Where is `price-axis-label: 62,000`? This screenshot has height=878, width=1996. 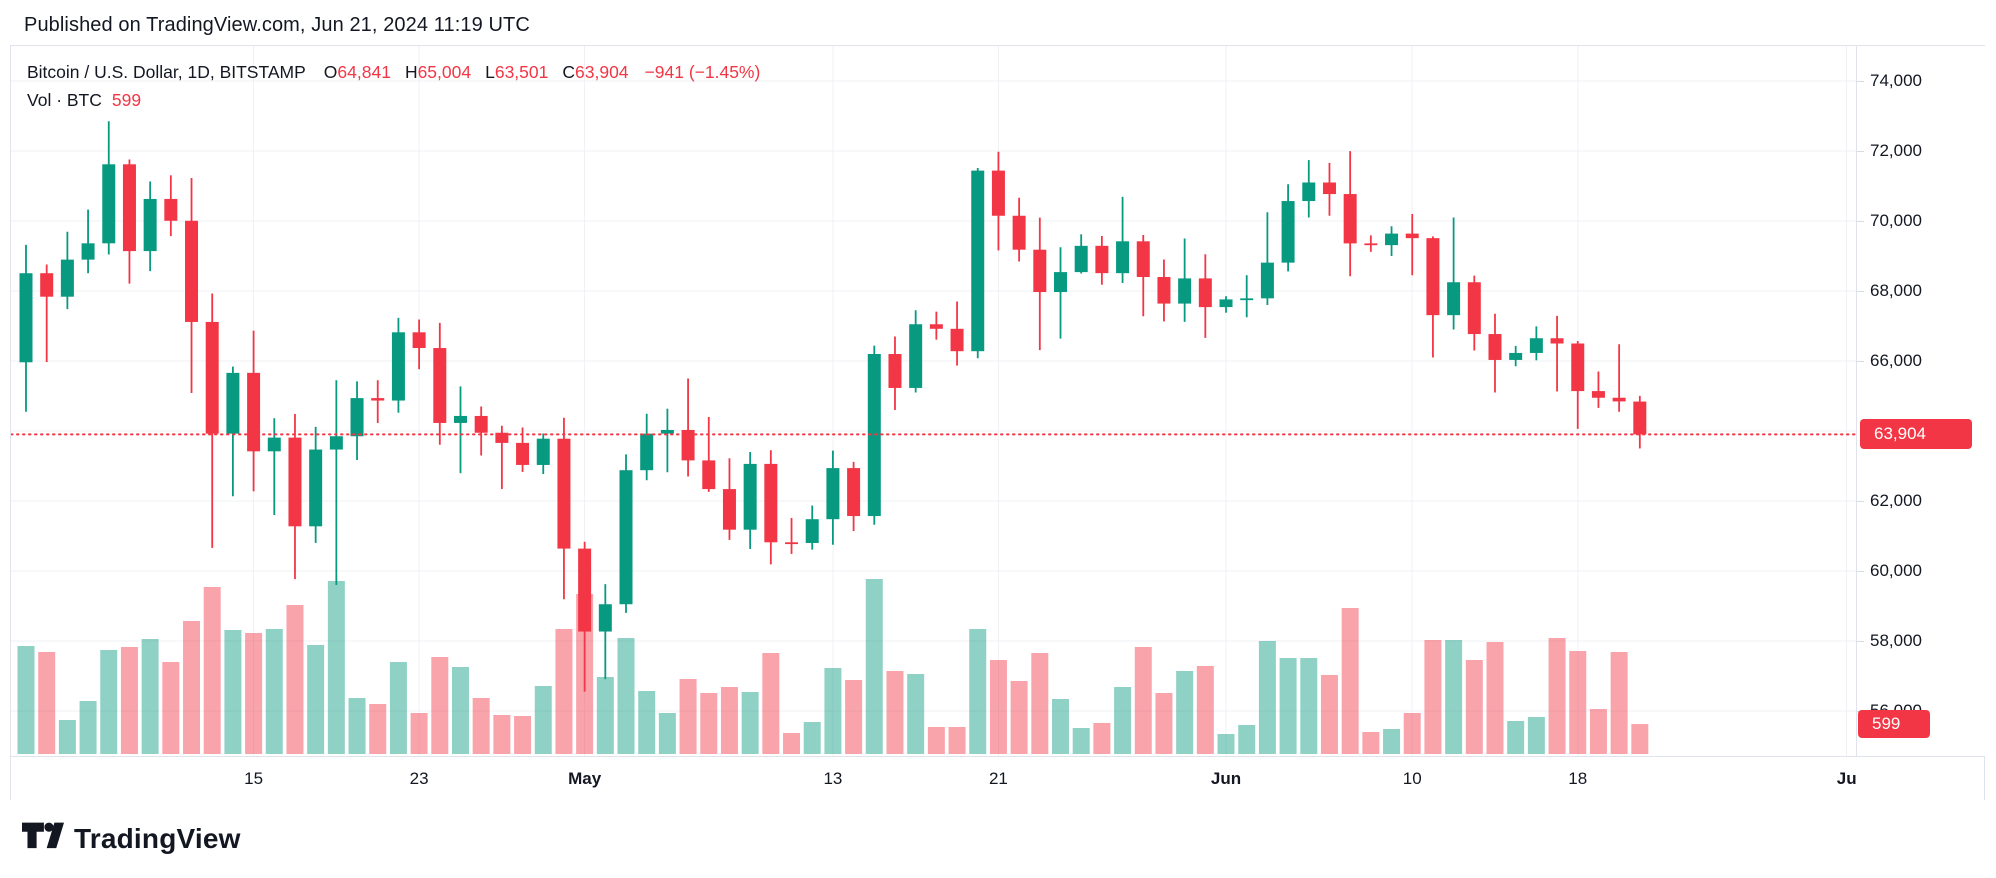
price-axis-label: 62,000 is located at coordinates (1889, 501).